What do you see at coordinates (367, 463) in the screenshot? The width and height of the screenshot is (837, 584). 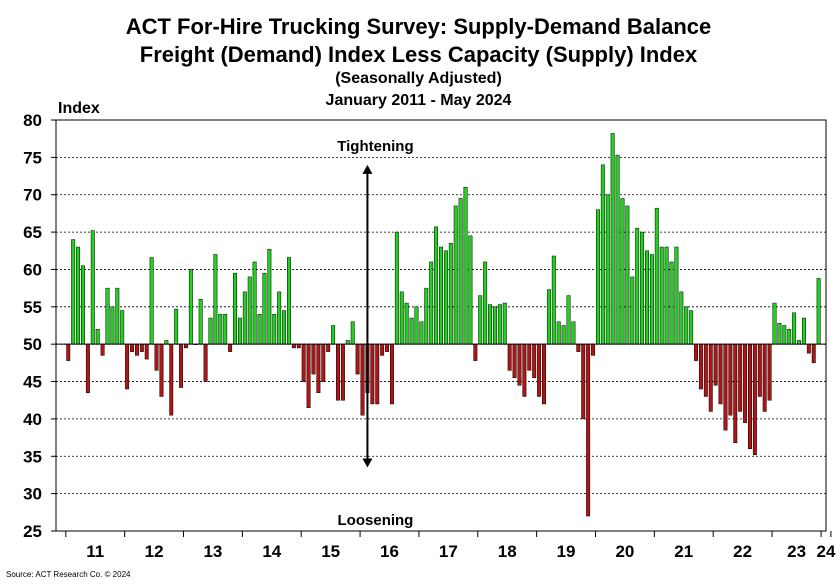 I see `arrow-head-down-icon` at bounding box center [367, 463].